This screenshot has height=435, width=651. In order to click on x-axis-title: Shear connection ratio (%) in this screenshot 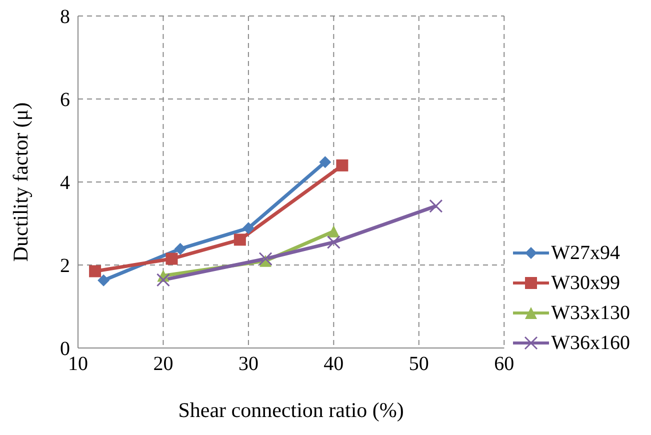, I will do `click(291, 410)`.